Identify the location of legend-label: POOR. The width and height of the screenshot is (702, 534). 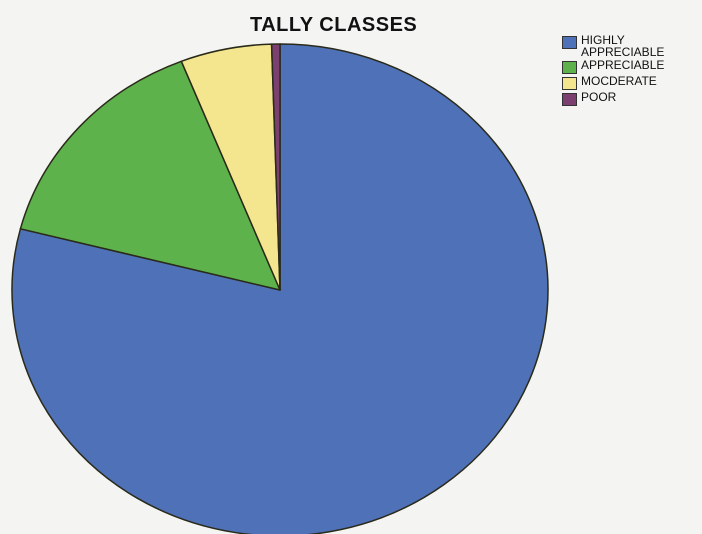
(599, 97).